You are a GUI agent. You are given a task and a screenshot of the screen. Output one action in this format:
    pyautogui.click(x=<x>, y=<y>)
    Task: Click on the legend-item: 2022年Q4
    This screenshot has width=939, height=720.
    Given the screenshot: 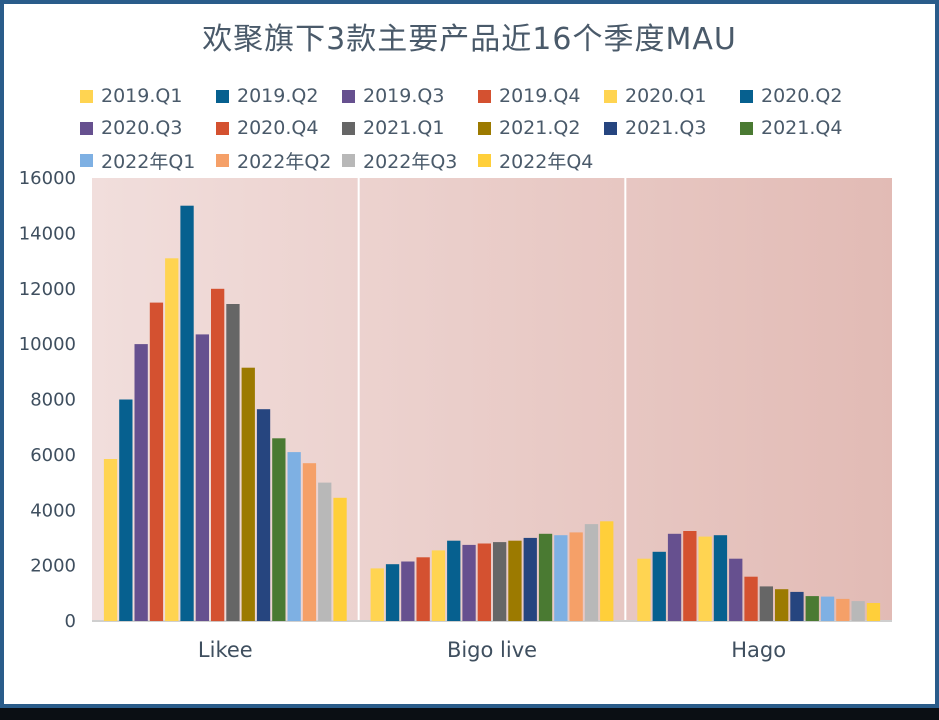 What is the action you would take?
    pyautogui.click(x=536, y=160)
    